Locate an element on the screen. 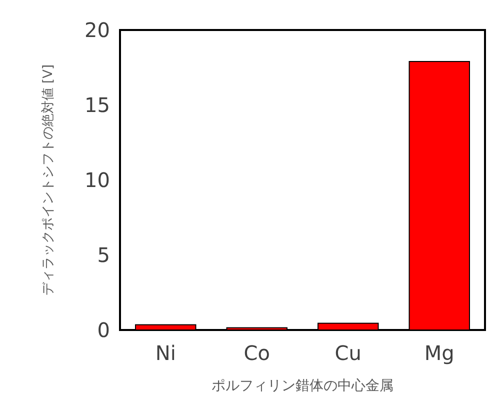  y-tick-label: 5 is located at coordinates (103, 255).